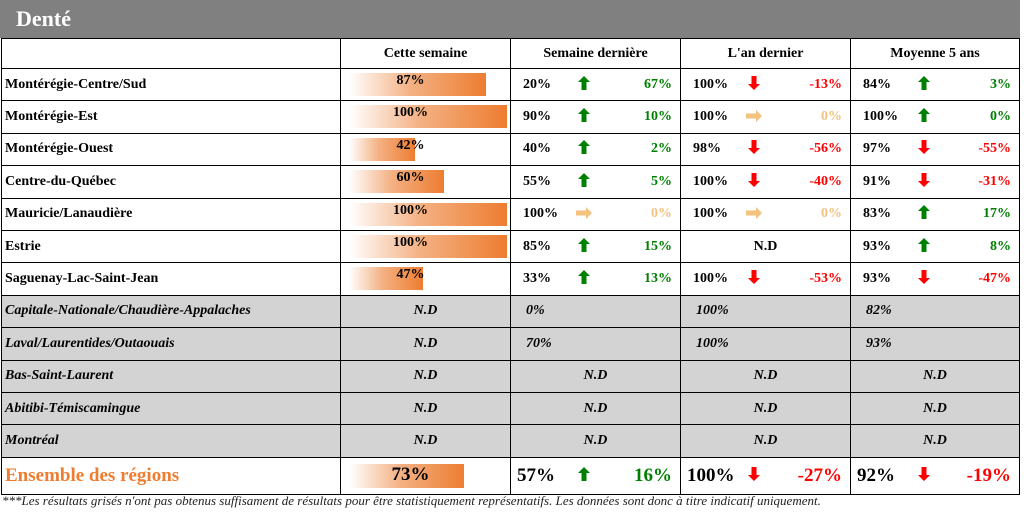 The height and width of the screenshot is (513, 1024). What do you see at coordinates (595, 311) in the screenshot?
I see `semaine-derniere-cell: 0%` at bounding box center [595, 311].